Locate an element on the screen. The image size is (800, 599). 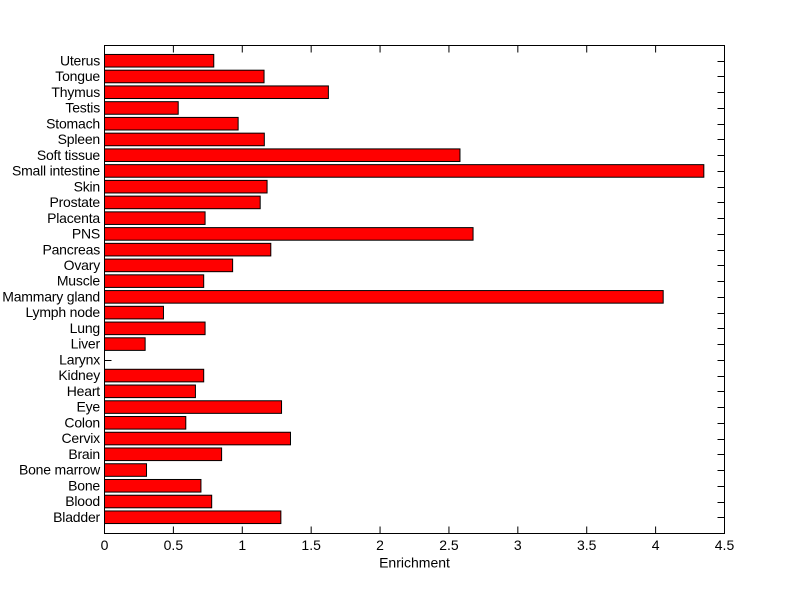
svg-text: Skin is located at coordinates (87, 186).